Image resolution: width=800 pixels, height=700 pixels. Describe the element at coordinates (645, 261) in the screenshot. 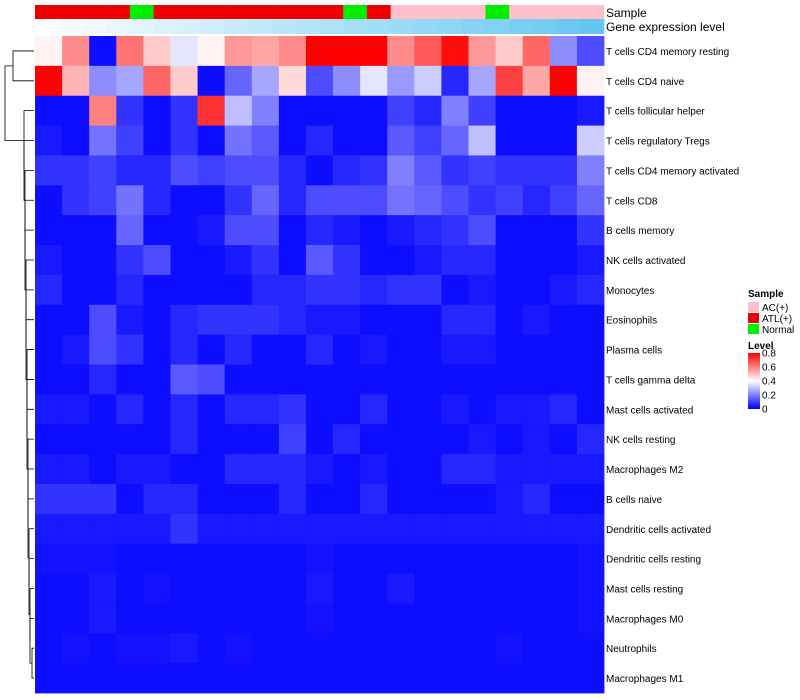

I see `row-label: NK cells activated` at that location.